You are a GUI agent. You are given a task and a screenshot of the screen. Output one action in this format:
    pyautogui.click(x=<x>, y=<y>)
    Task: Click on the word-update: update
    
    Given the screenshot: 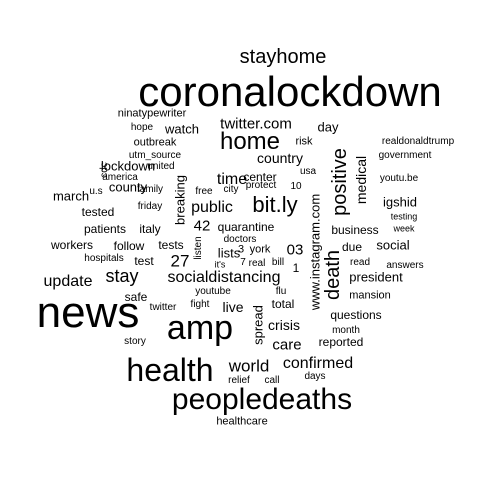 What is the action you would take?
    pyautogui.click(x=68, y=281)
    